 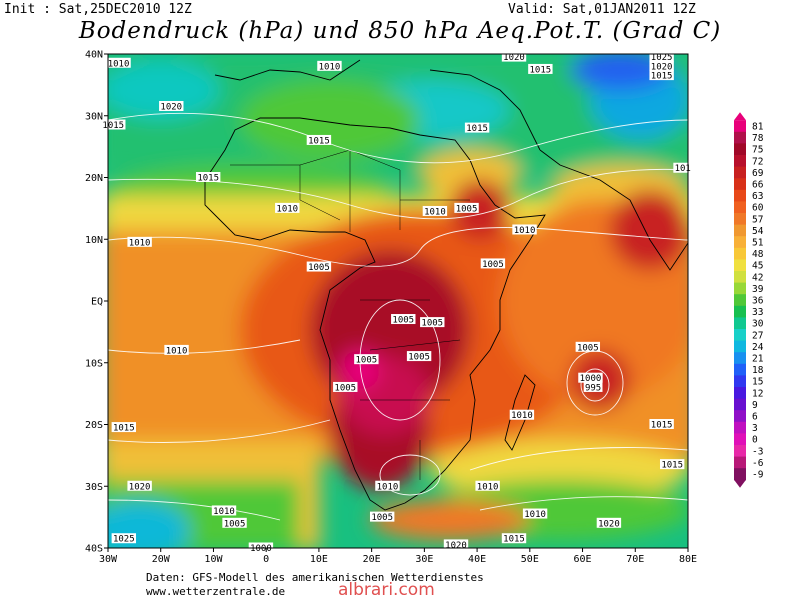 What do you see at coordinates (94, 55) in the screenshot?
I see `lat-label: 40N` at bounding box center [94, 55].